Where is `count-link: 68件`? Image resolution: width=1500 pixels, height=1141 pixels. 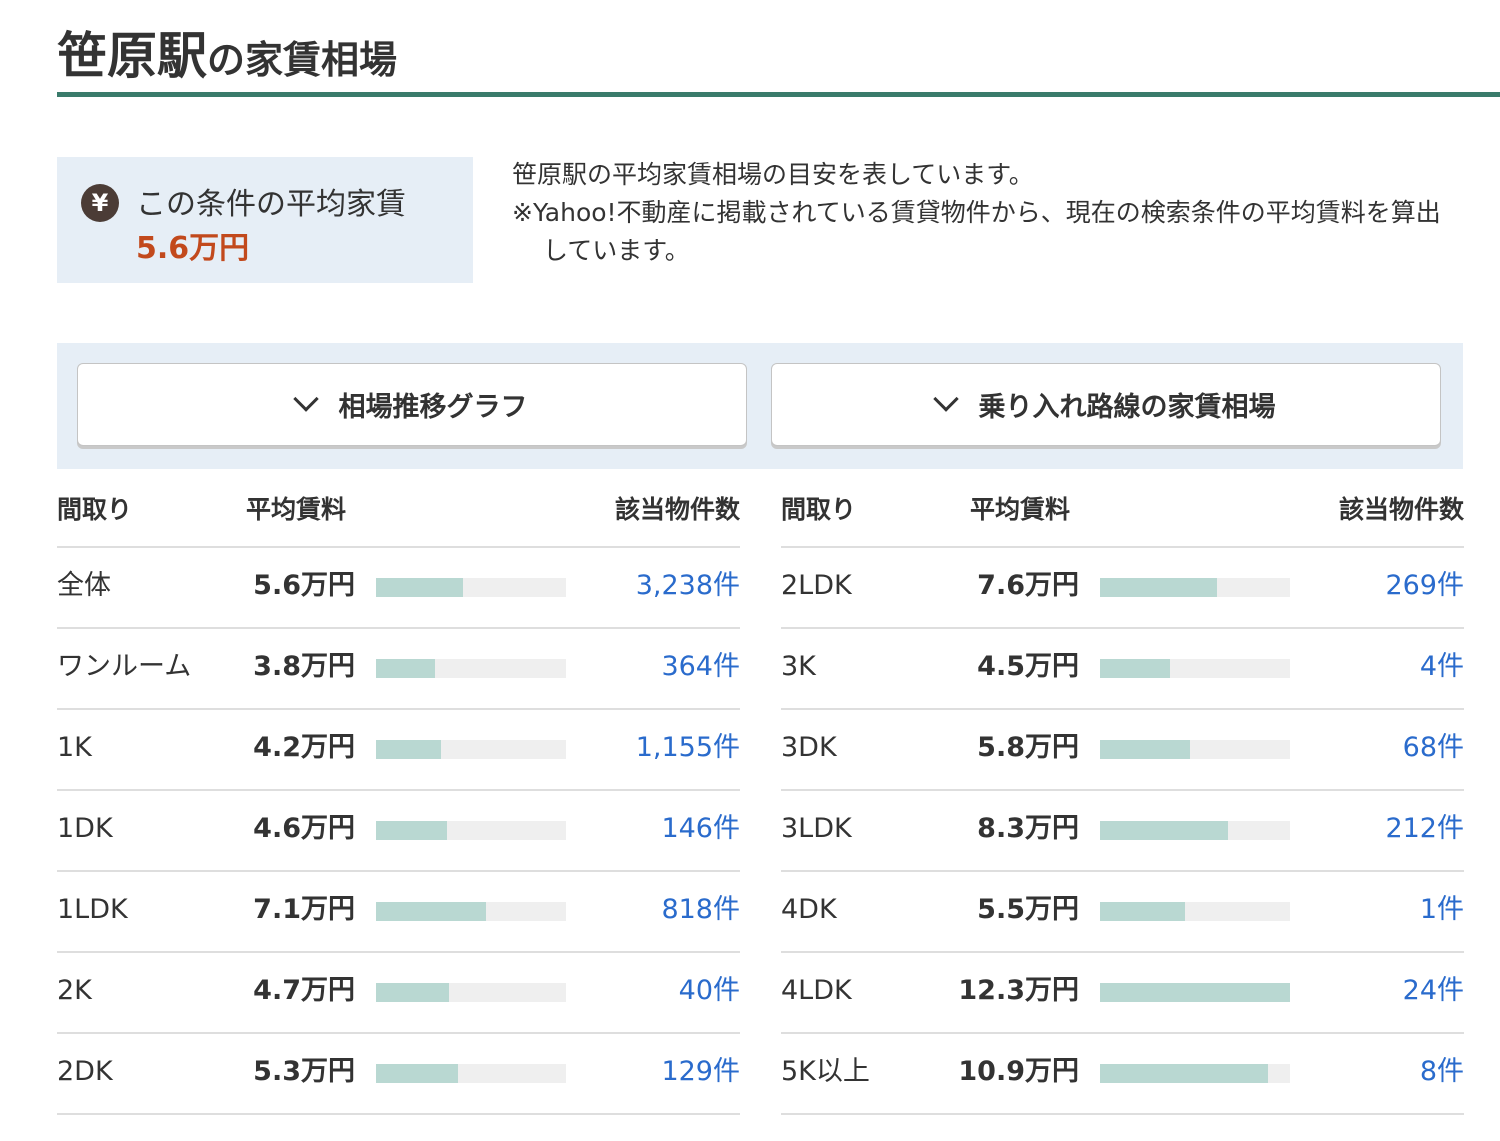 count-link: 68件 is located at coordinates (1433, 747).